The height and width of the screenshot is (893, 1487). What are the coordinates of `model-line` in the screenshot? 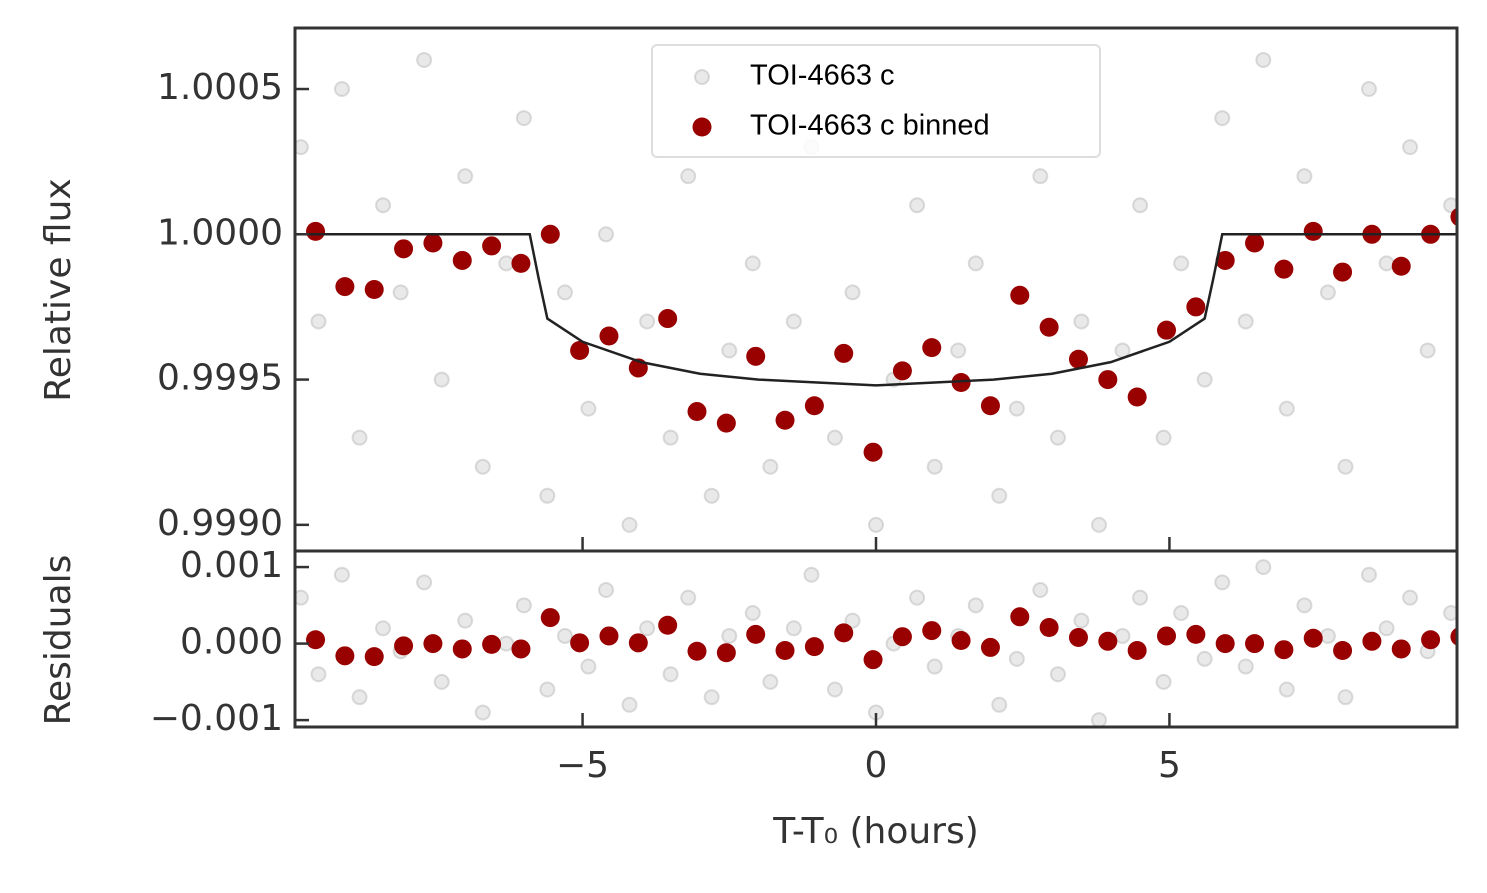 It's located at (876, 310).